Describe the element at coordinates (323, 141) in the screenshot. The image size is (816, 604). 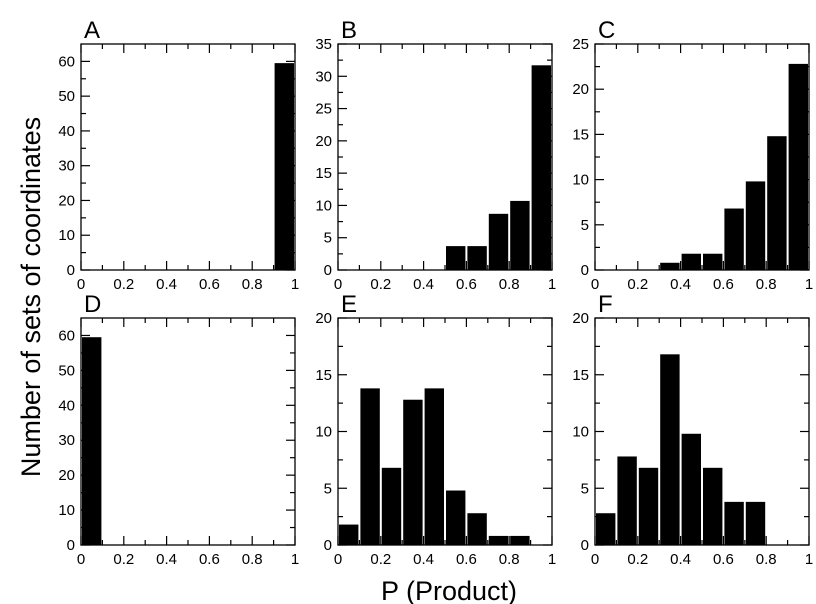
I see `y-tick-label-b-4: 20` at that location.